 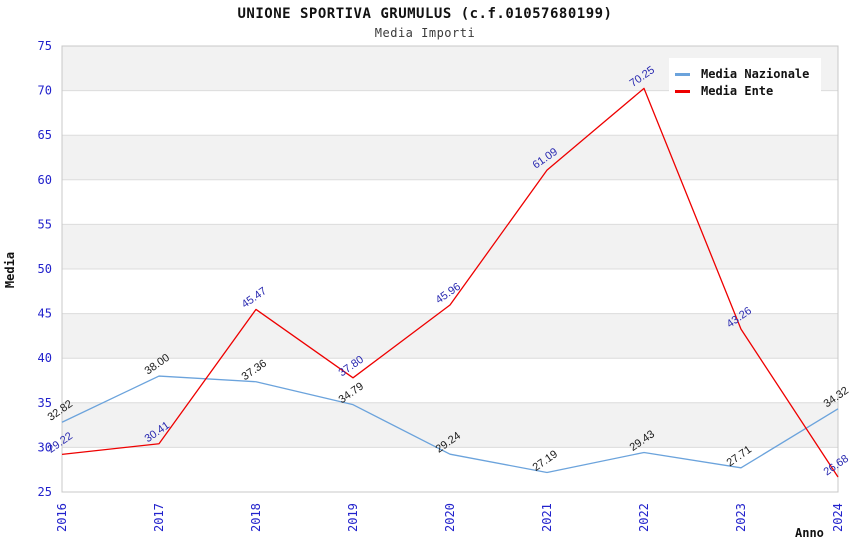 What do you see at coordinates (10, 270) in the screenshot?
I see `y-axis-title: Media` at bounding box center [10, 270].